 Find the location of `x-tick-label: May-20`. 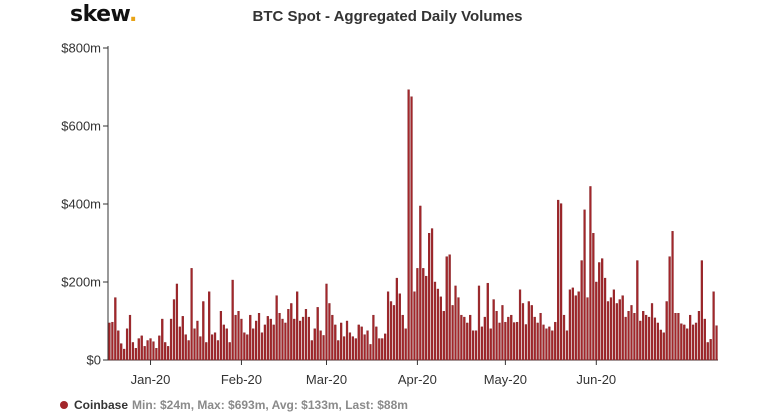

x-tick-label: May-20 is located at coordinates (505, 379).